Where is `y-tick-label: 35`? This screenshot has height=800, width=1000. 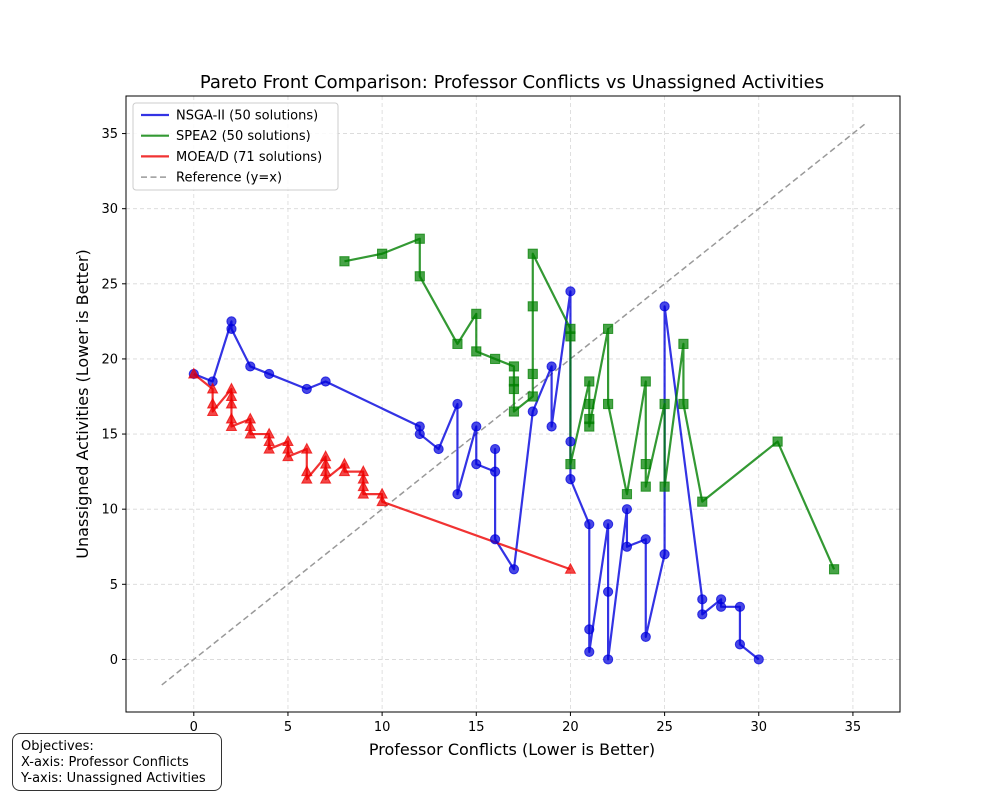
y-tick-label: 35 is located at coordinates (109, 134).